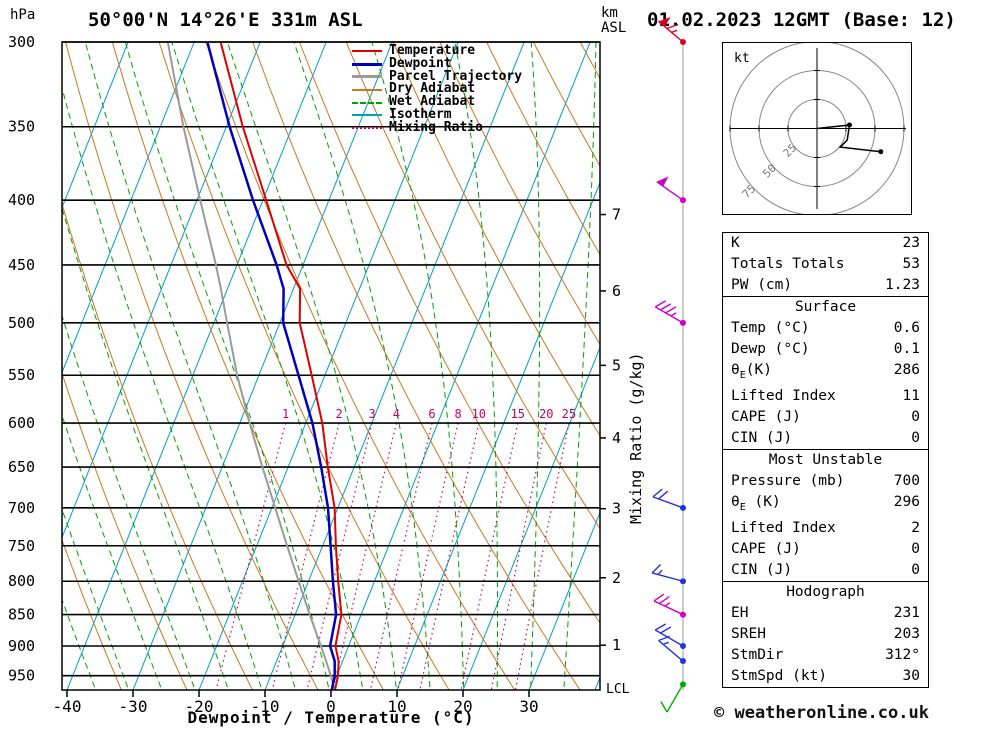 This screenshot has width=1000, height=733. I want to click on km-asl-axis: 7 6 5 4 3 2 1, so click(610, 430).